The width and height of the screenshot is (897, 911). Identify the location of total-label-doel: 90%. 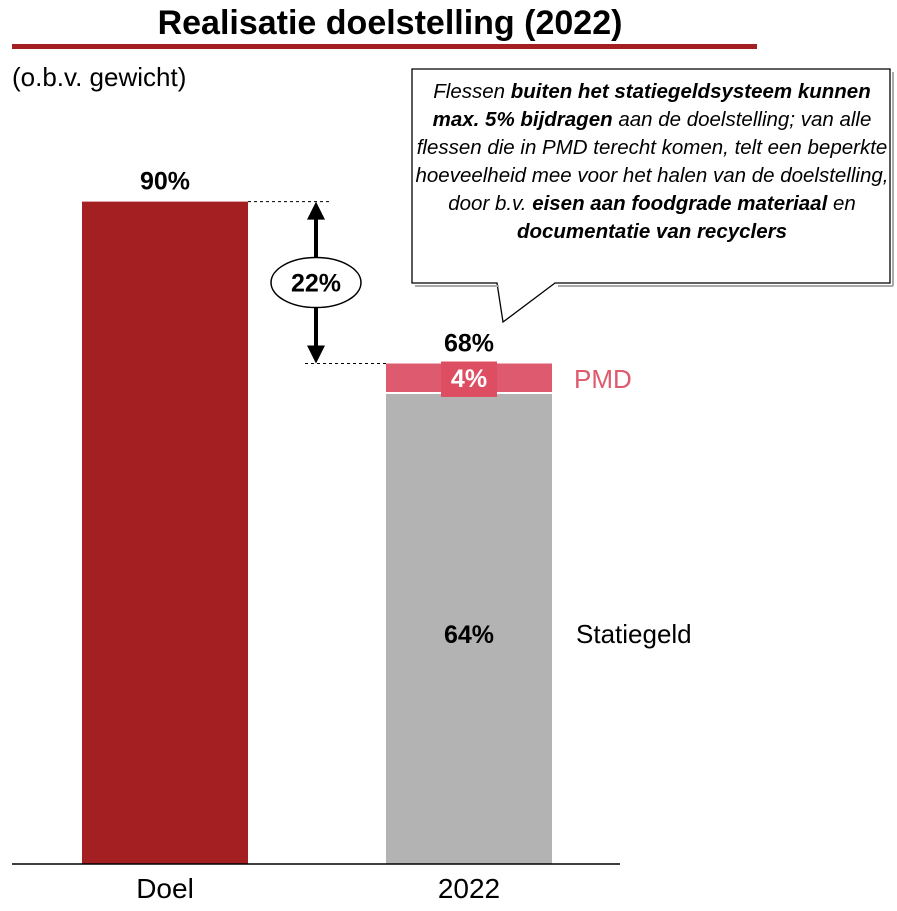
(165, 182).